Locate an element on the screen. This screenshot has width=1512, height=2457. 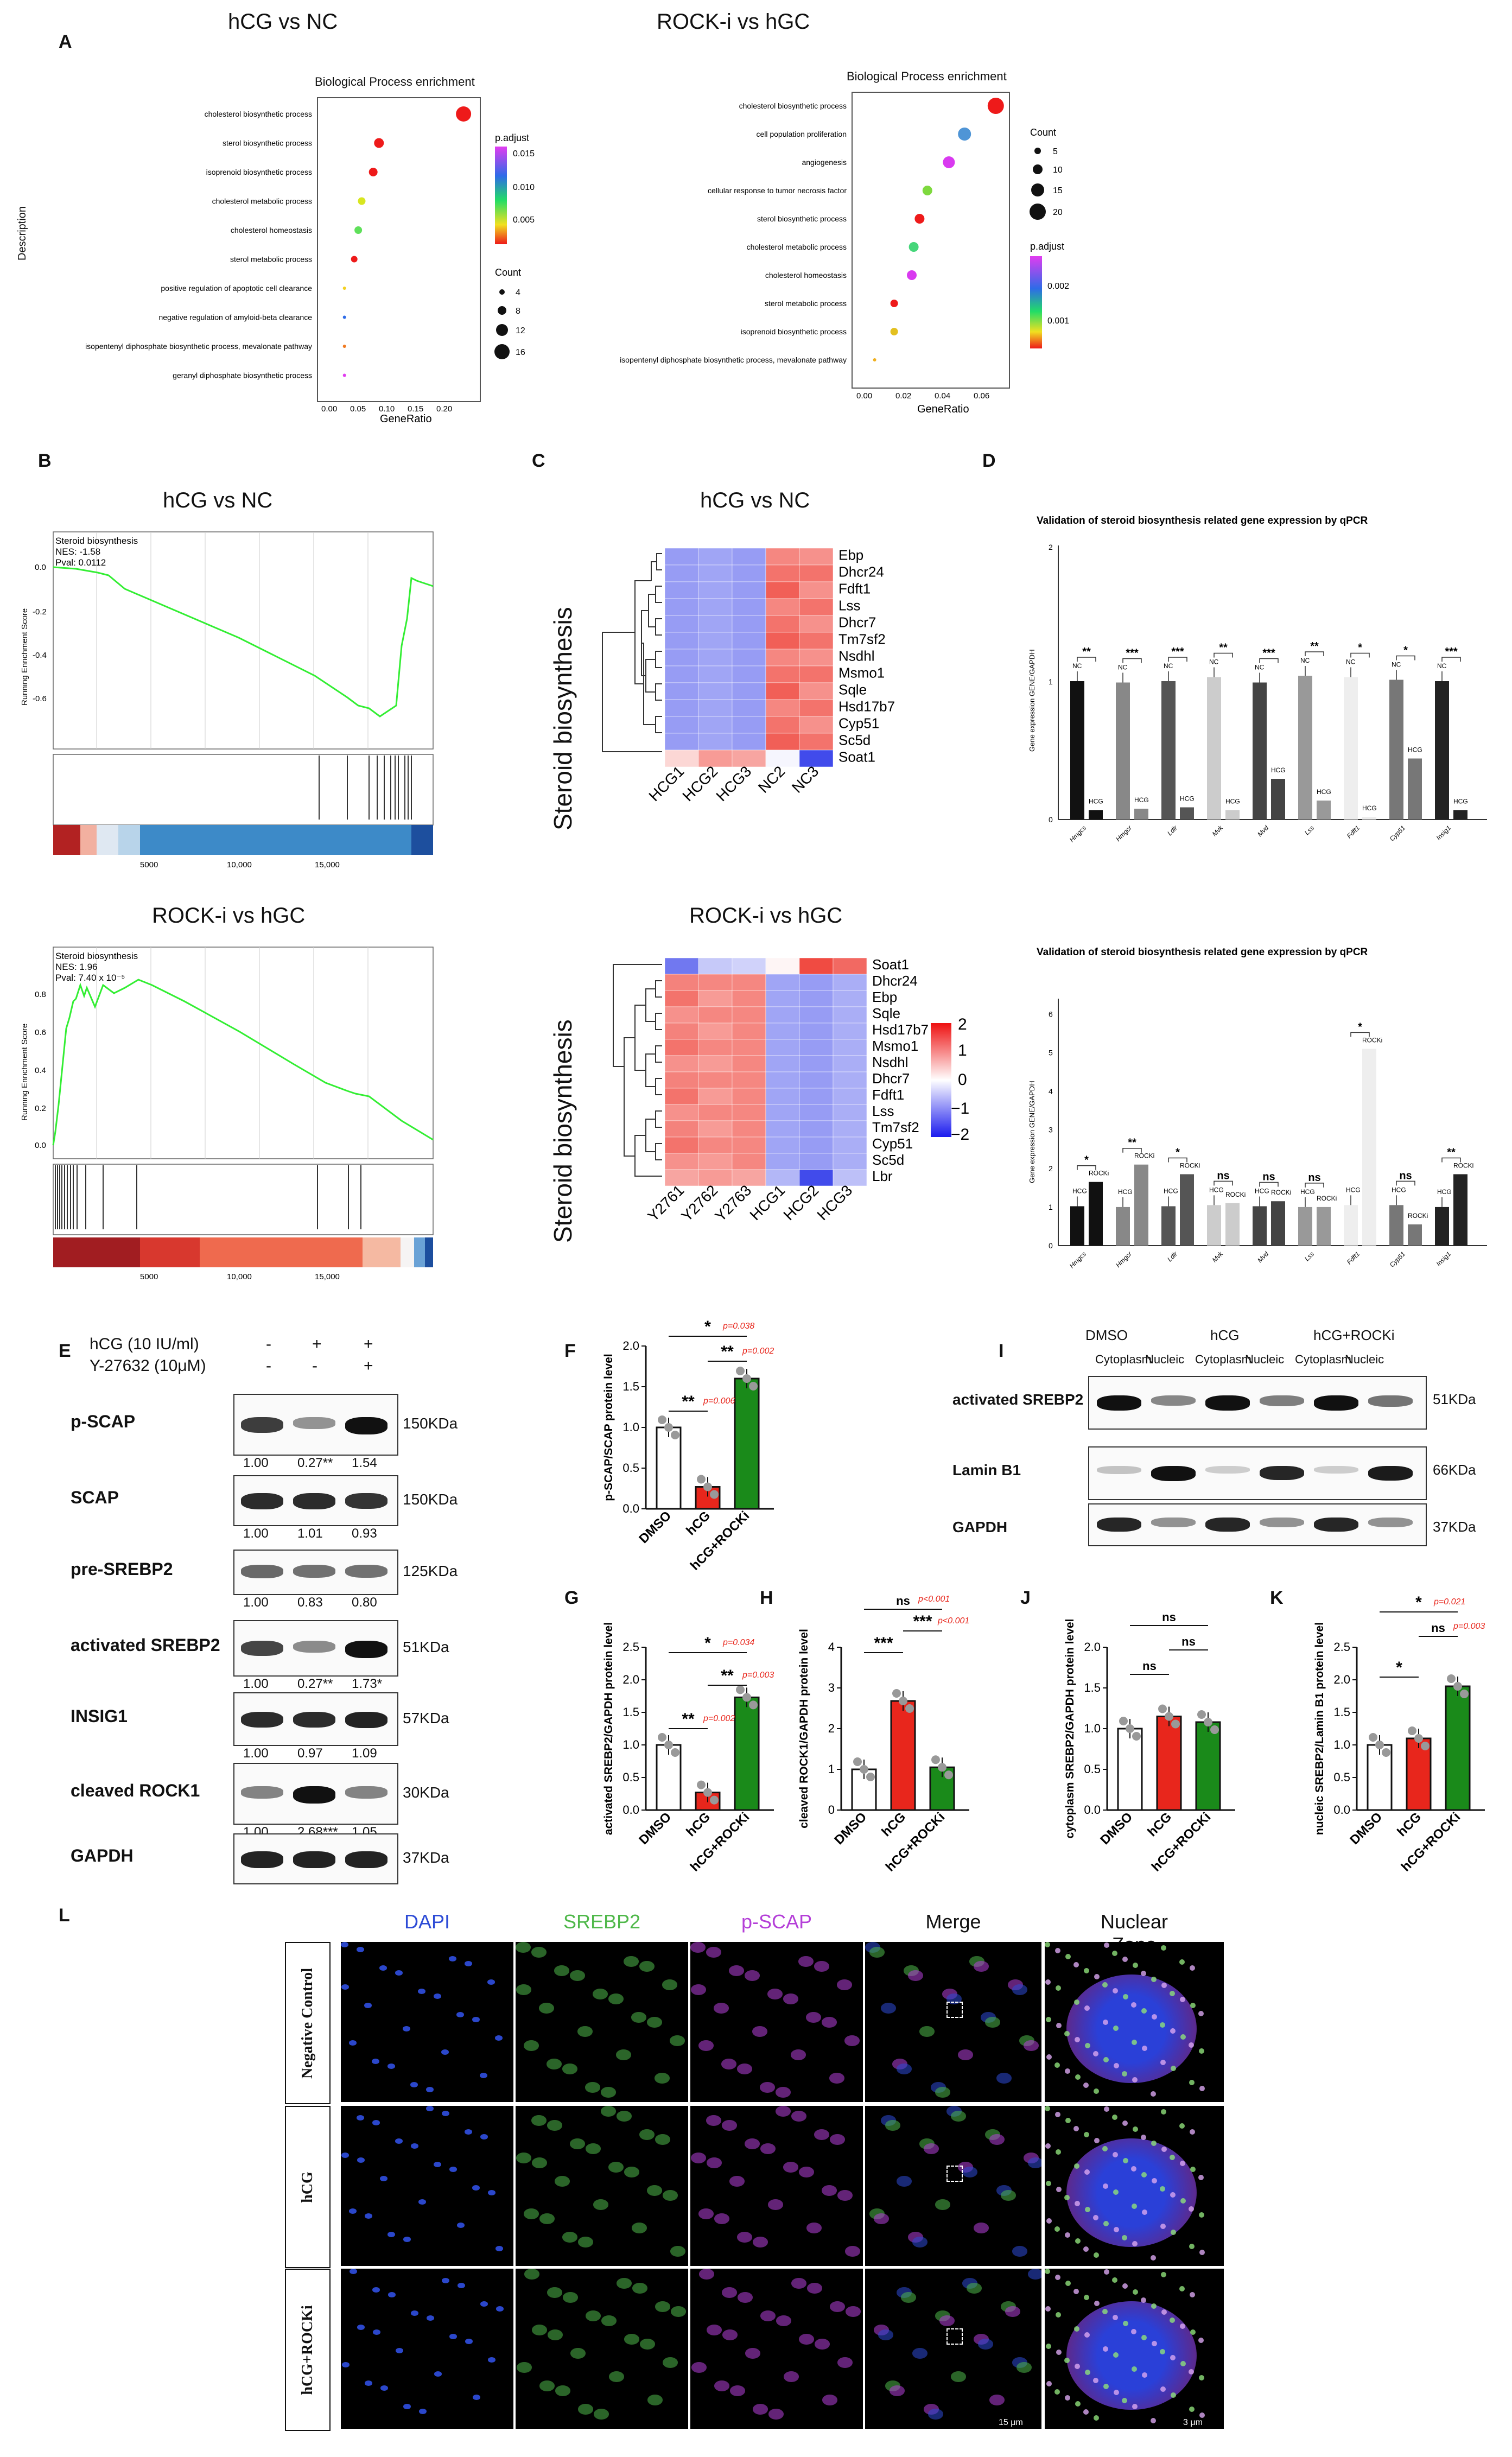
l-column-label: Merge is located at coordinates (953, 1922).